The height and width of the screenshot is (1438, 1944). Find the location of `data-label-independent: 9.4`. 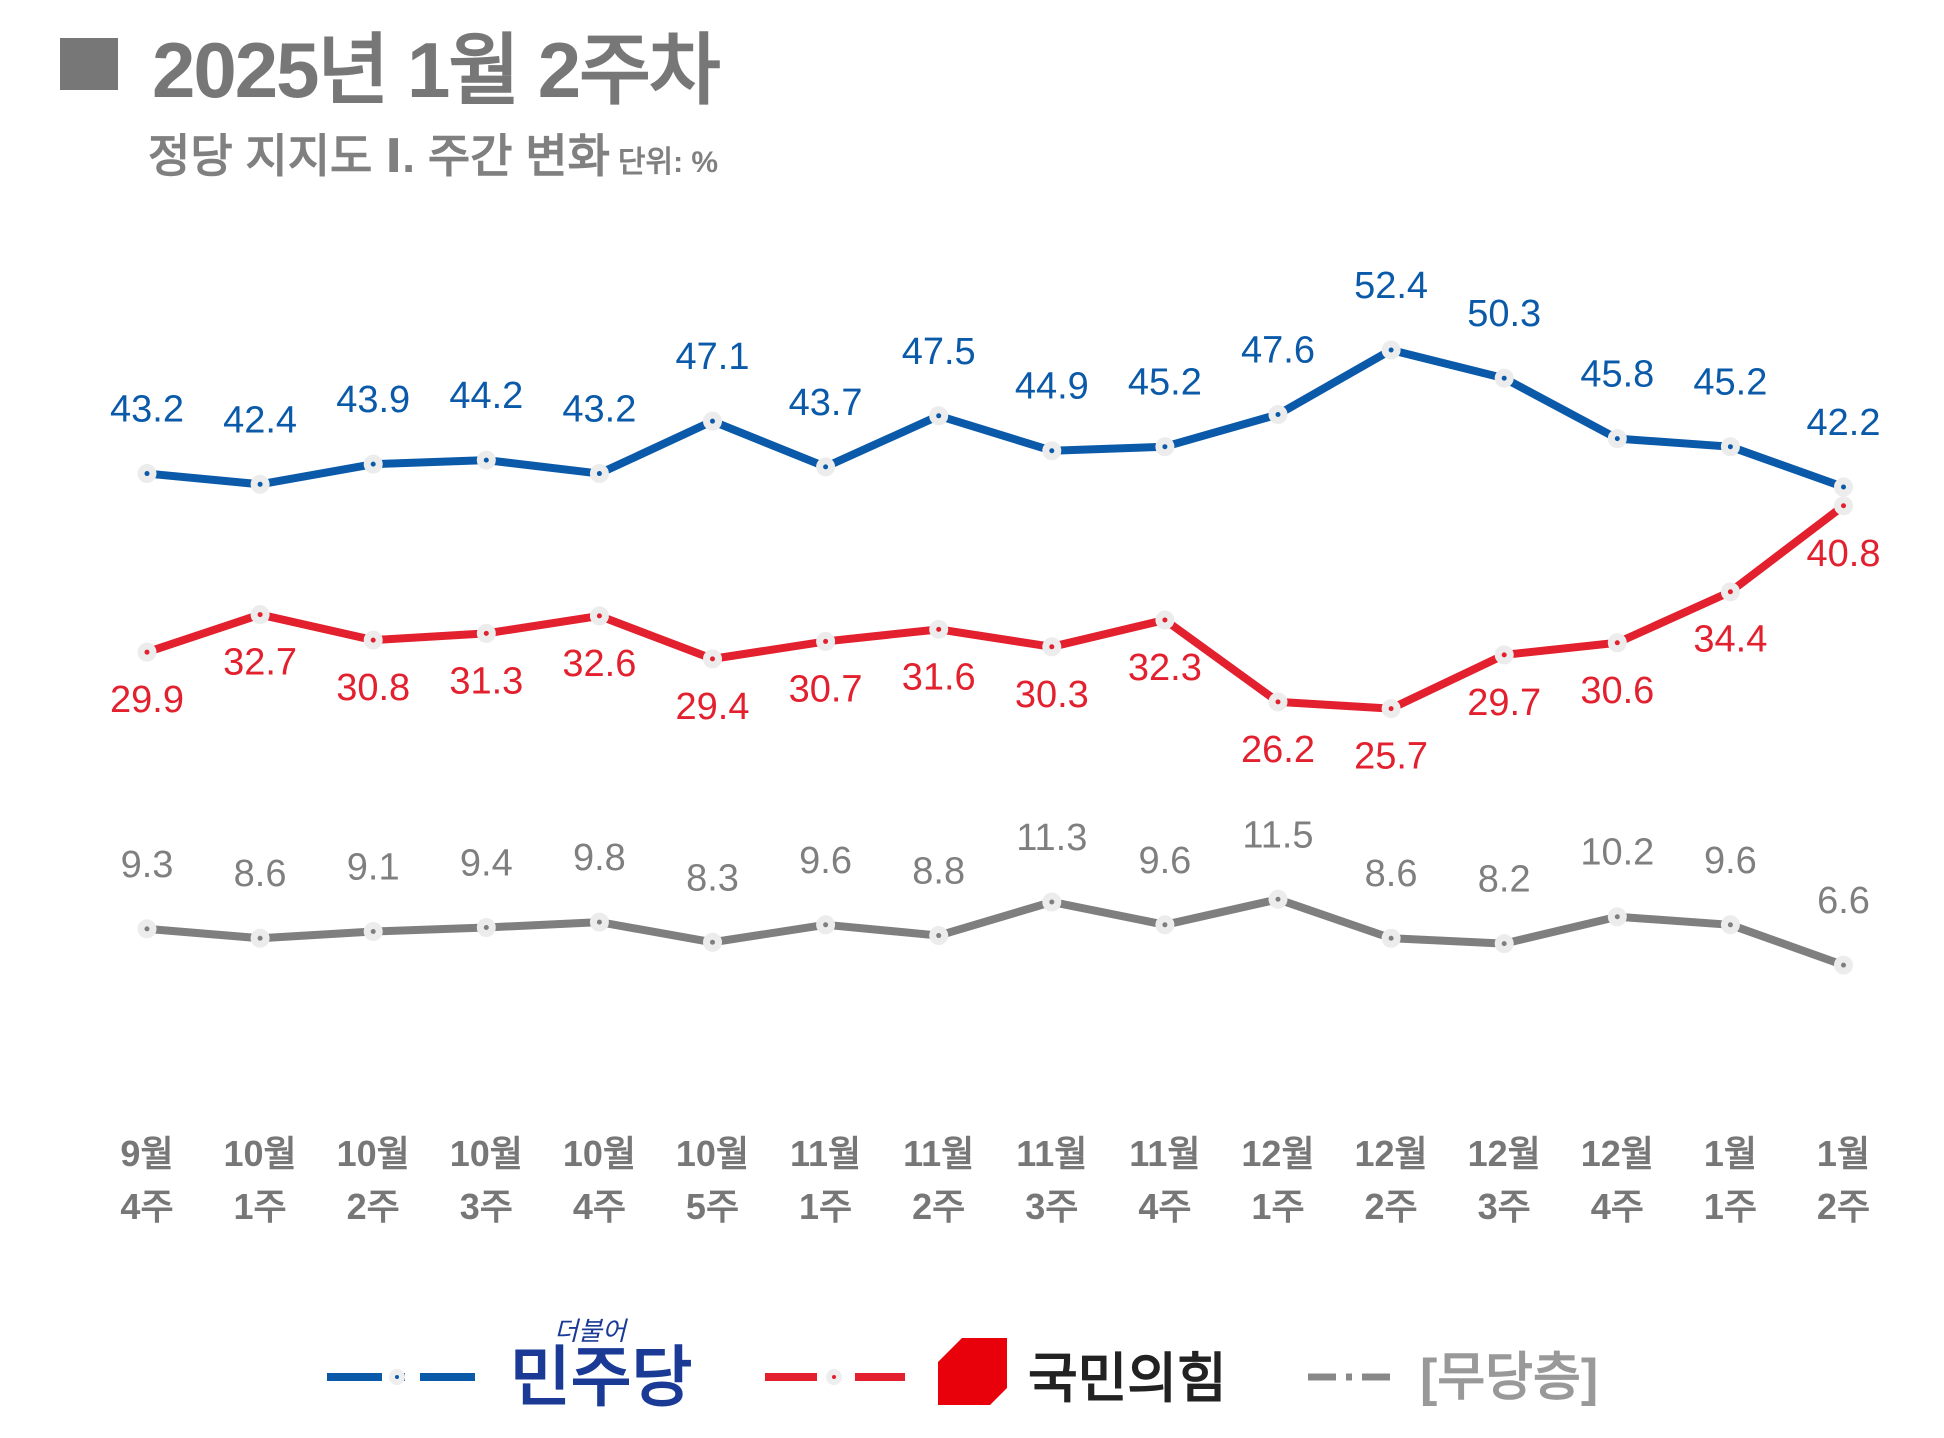

data-label-independent: 9.4 is located at coordinates (486, 863).